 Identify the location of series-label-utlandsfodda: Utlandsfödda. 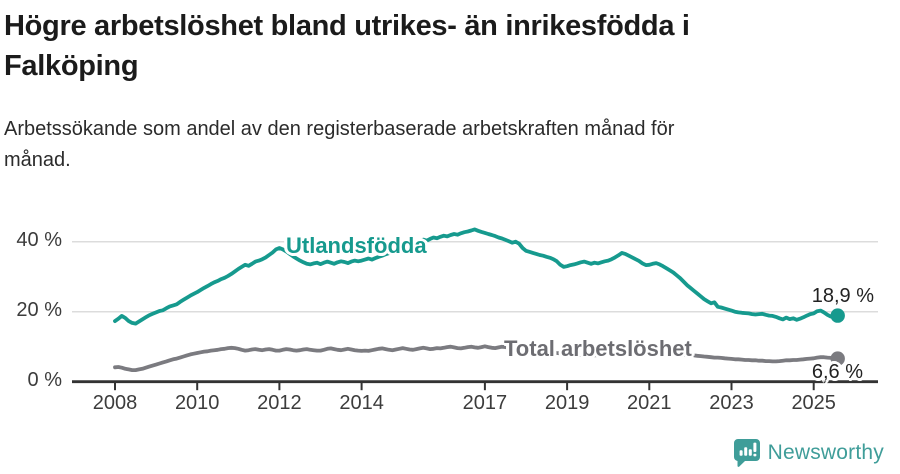
(356, 245).